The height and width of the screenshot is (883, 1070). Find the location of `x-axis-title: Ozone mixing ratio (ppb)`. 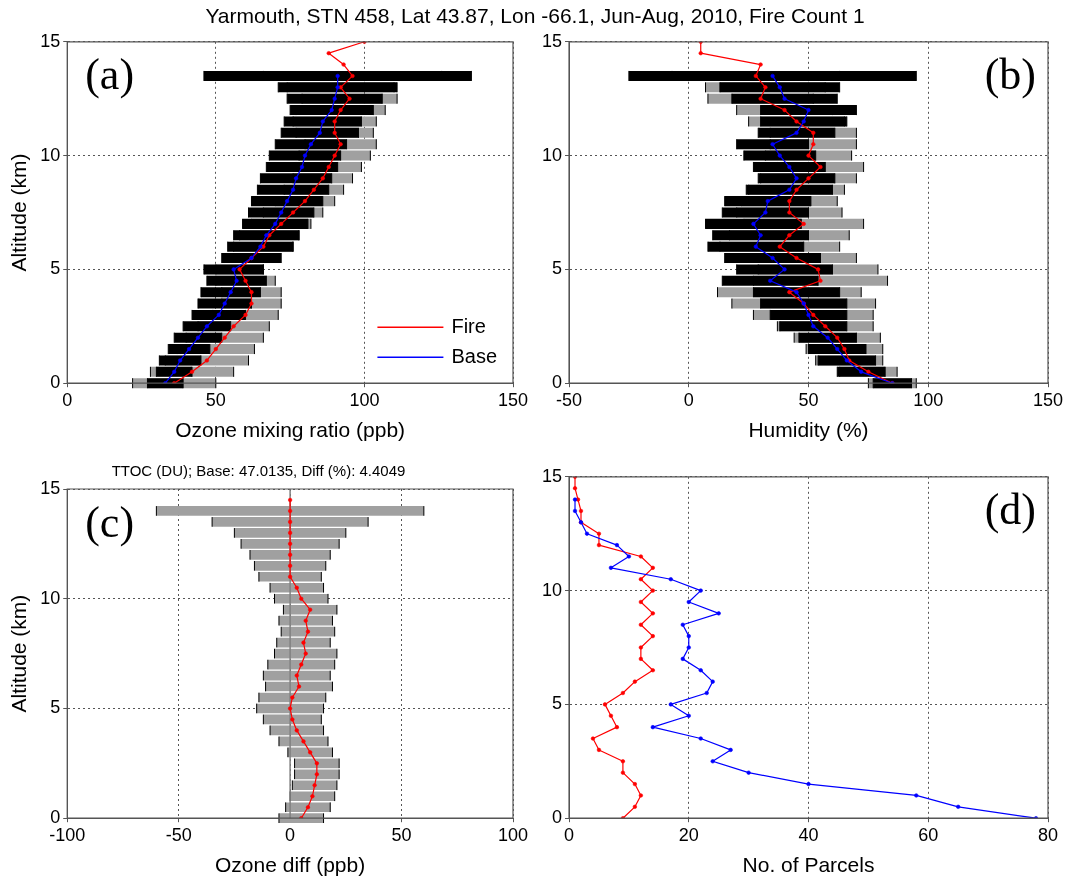

x-axis-title: Ozone mixing ratio (ppb) is located at coordinates (290, 430).